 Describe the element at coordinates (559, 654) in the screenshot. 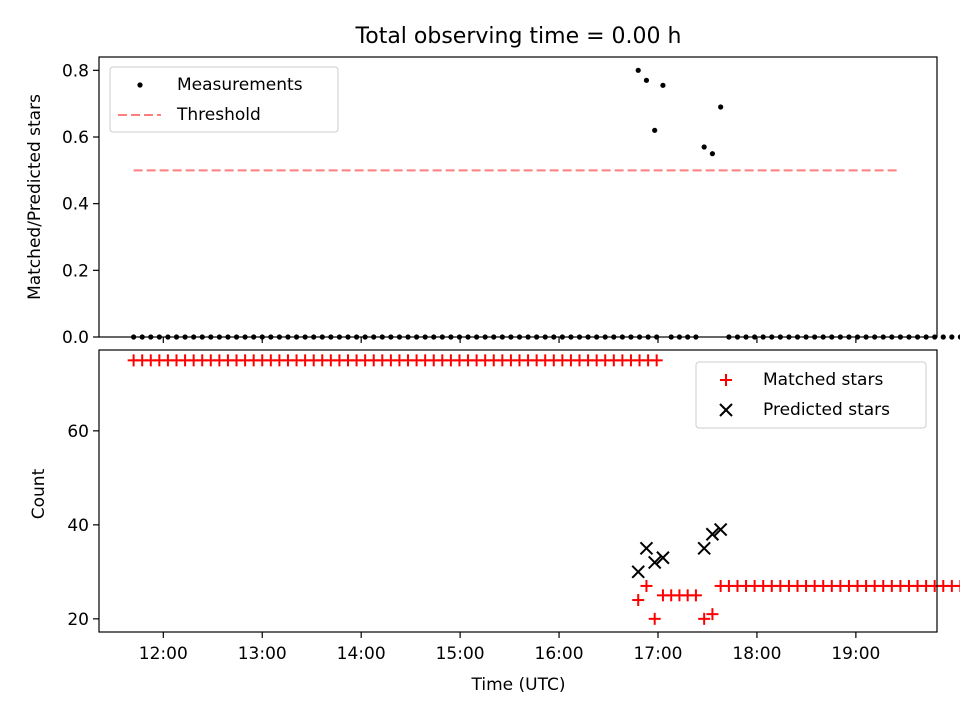

I see `bottom-xtick-label-4: 16:00` at that location.